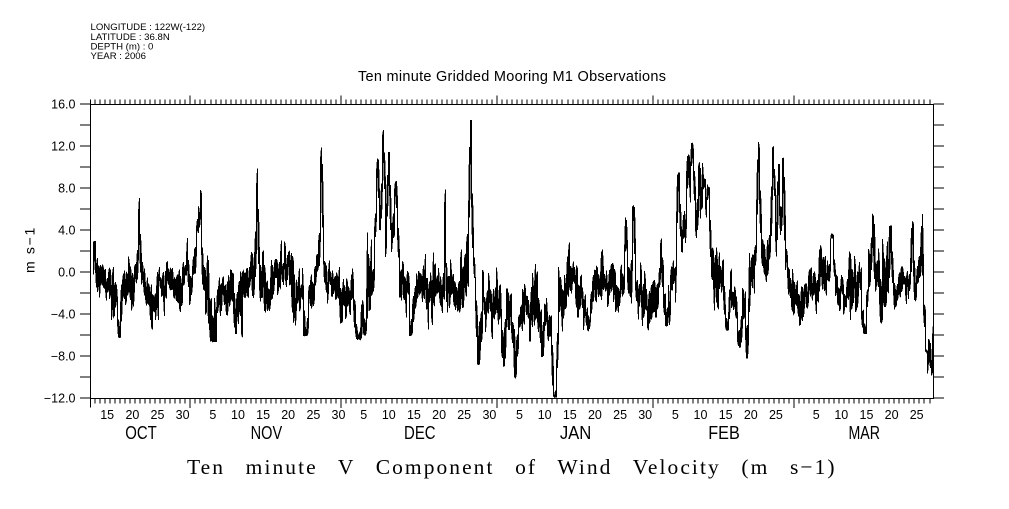 The image size is (1009, 509). What do you see at coordinates (30, 249) in the screenshot?
I see `svg-text: m s−1` at bounding box center [30, 249].